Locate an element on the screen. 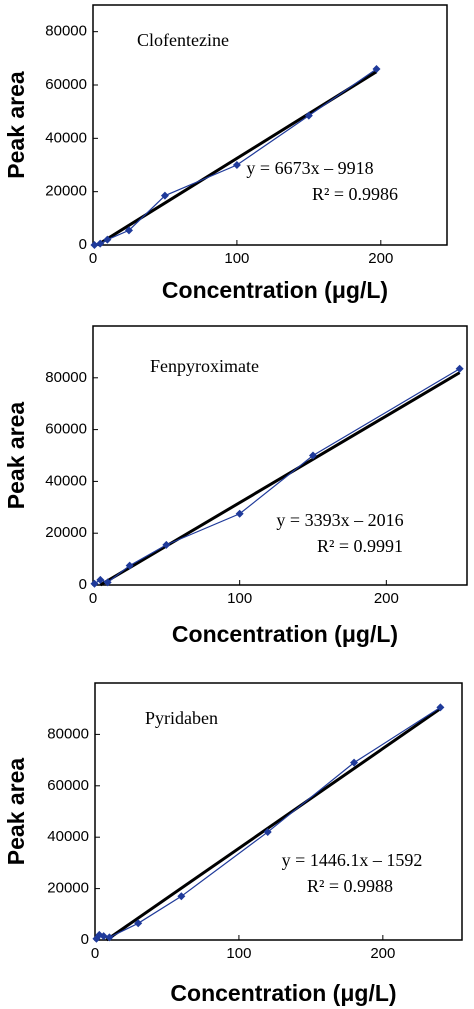  annotation: y = 3393x – 2016 is located at coordinates (339, 520).